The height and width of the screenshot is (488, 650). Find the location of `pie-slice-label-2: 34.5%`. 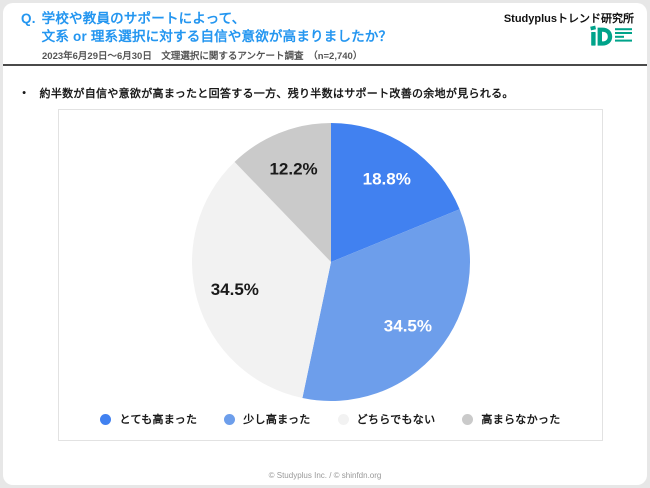

pie-slice-label-2: 34.5% is located at coordinates (408, 326).